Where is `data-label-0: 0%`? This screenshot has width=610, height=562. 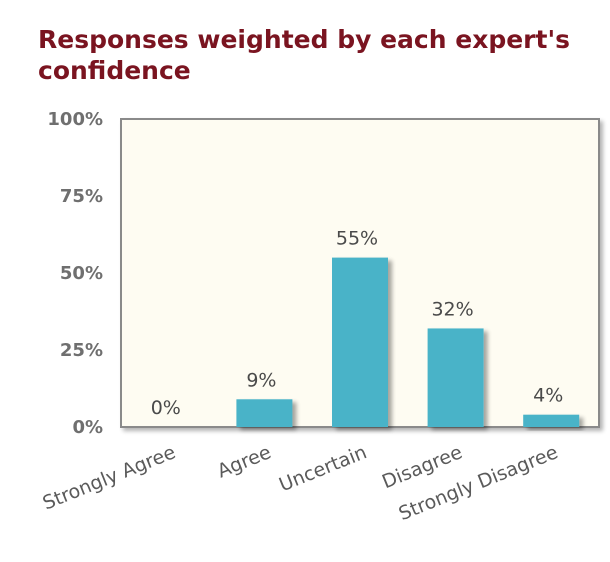 data-label-0: 0% is located at coordinates (166, 408).